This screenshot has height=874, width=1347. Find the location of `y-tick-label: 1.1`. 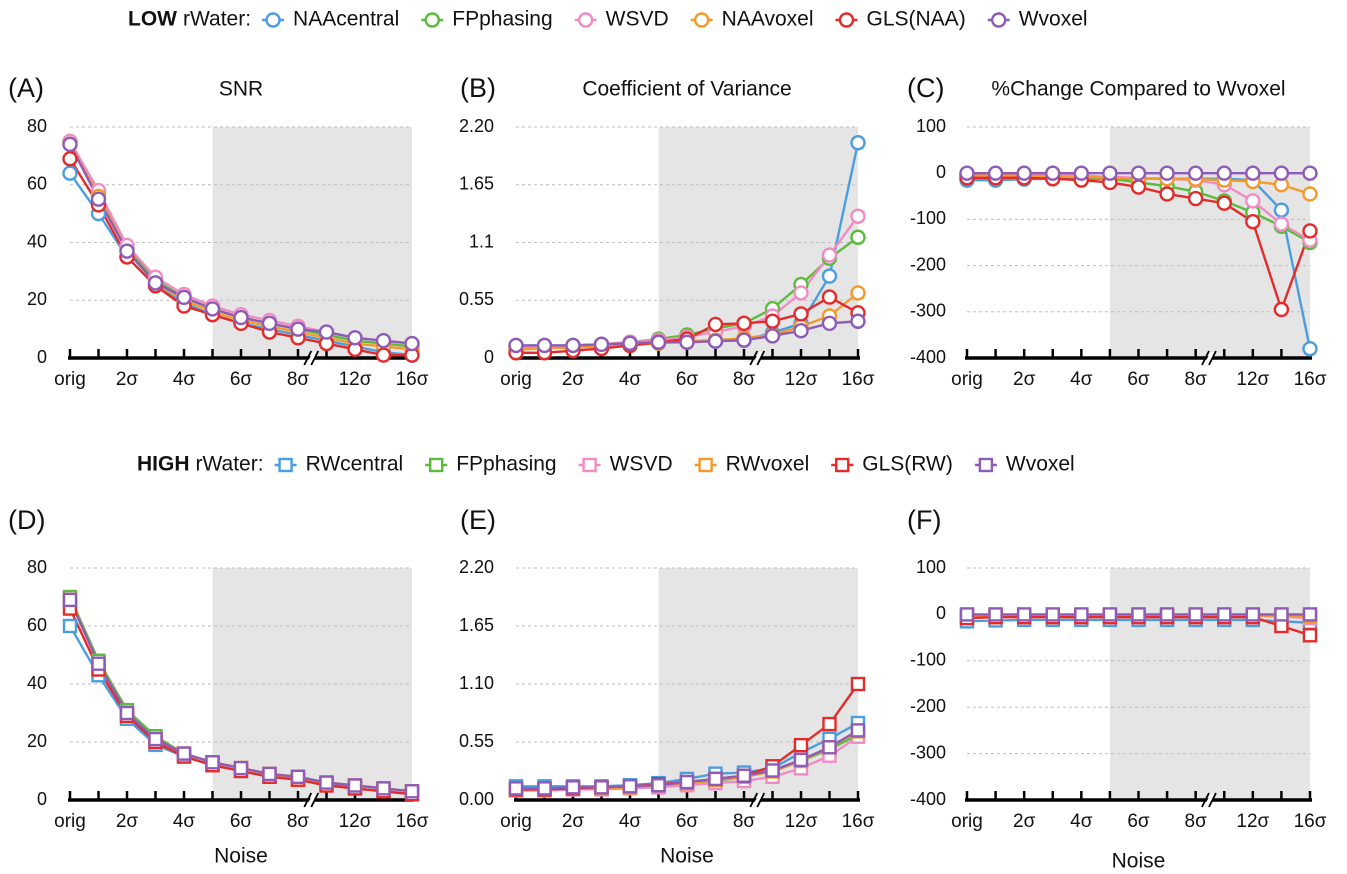

y-tick-label: 1.1 is located at coordinates (481, 241).